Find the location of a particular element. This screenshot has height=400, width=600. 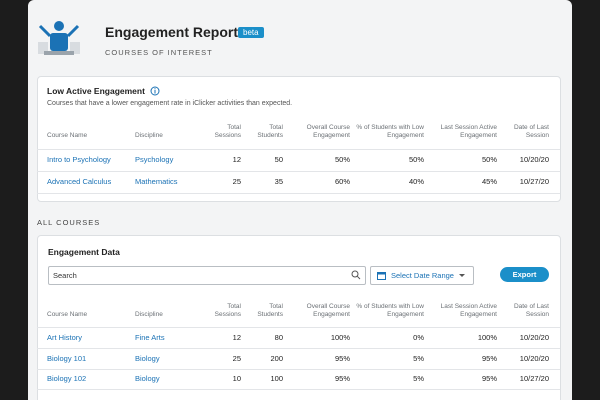

discipline-link: Fine Arts is located at coordinates (150, 337).